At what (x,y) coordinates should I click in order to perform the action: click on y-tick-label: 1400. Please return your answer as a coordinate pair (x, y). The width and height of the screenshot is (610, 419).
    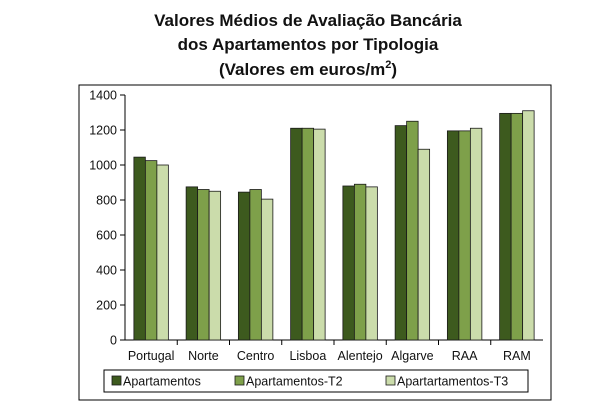
    Looking at the image, I should click on (103, 96).